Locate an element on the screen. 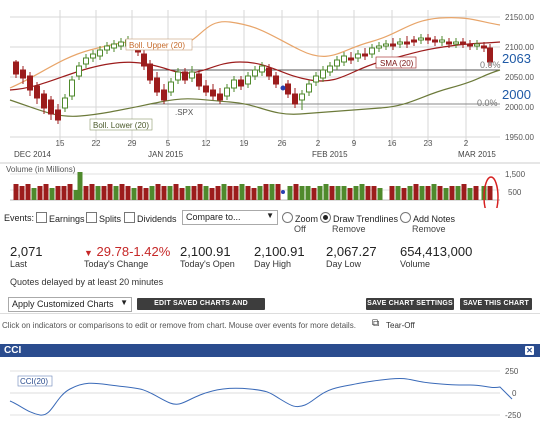 This screenshot has height=440, width=540. spx-label: .SPX is located at coordinates (184, 112).